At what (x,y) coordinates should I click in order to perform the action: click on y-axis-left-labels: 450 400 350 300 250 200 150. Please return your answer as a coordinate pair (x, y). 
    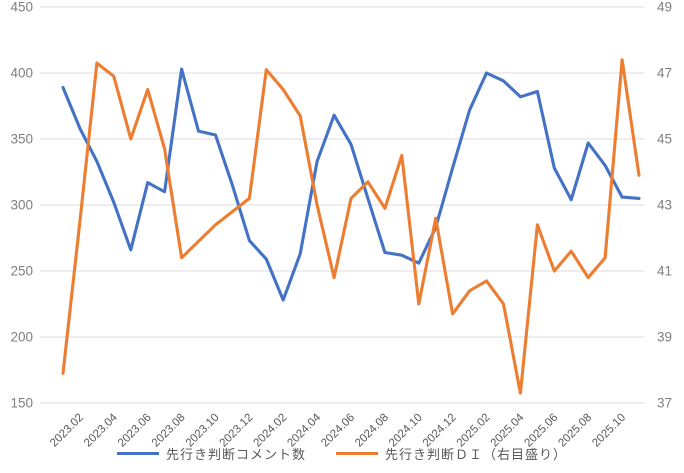
    Looking at the image, I should click on (21, 205).